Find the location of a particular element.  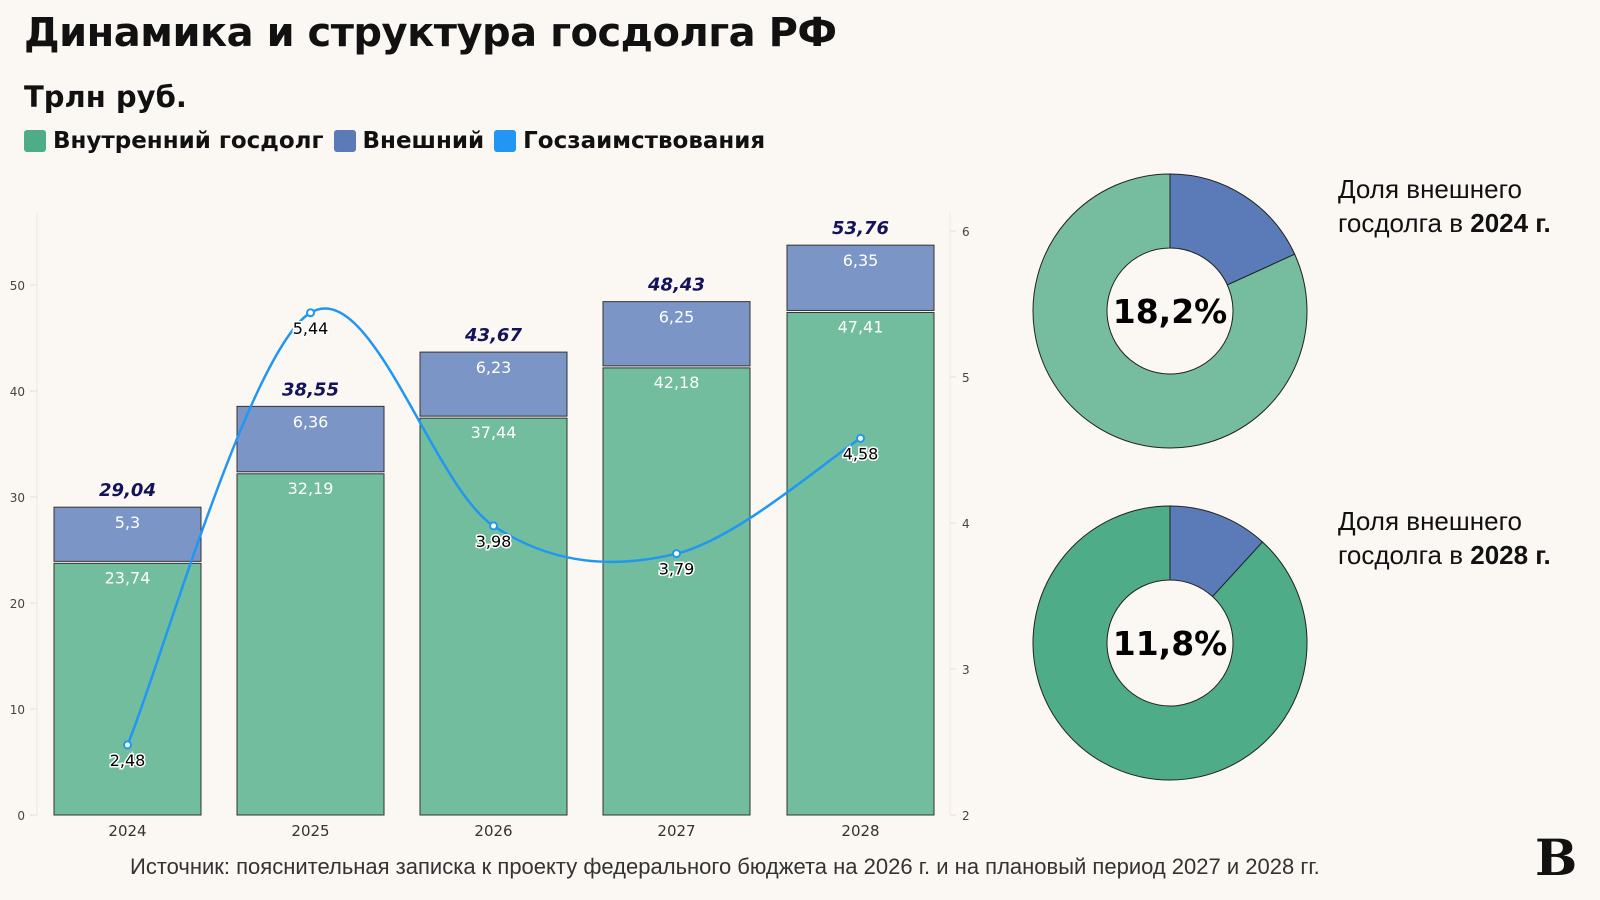

bar-domestic-2026 is located at coordinates (493, 616).